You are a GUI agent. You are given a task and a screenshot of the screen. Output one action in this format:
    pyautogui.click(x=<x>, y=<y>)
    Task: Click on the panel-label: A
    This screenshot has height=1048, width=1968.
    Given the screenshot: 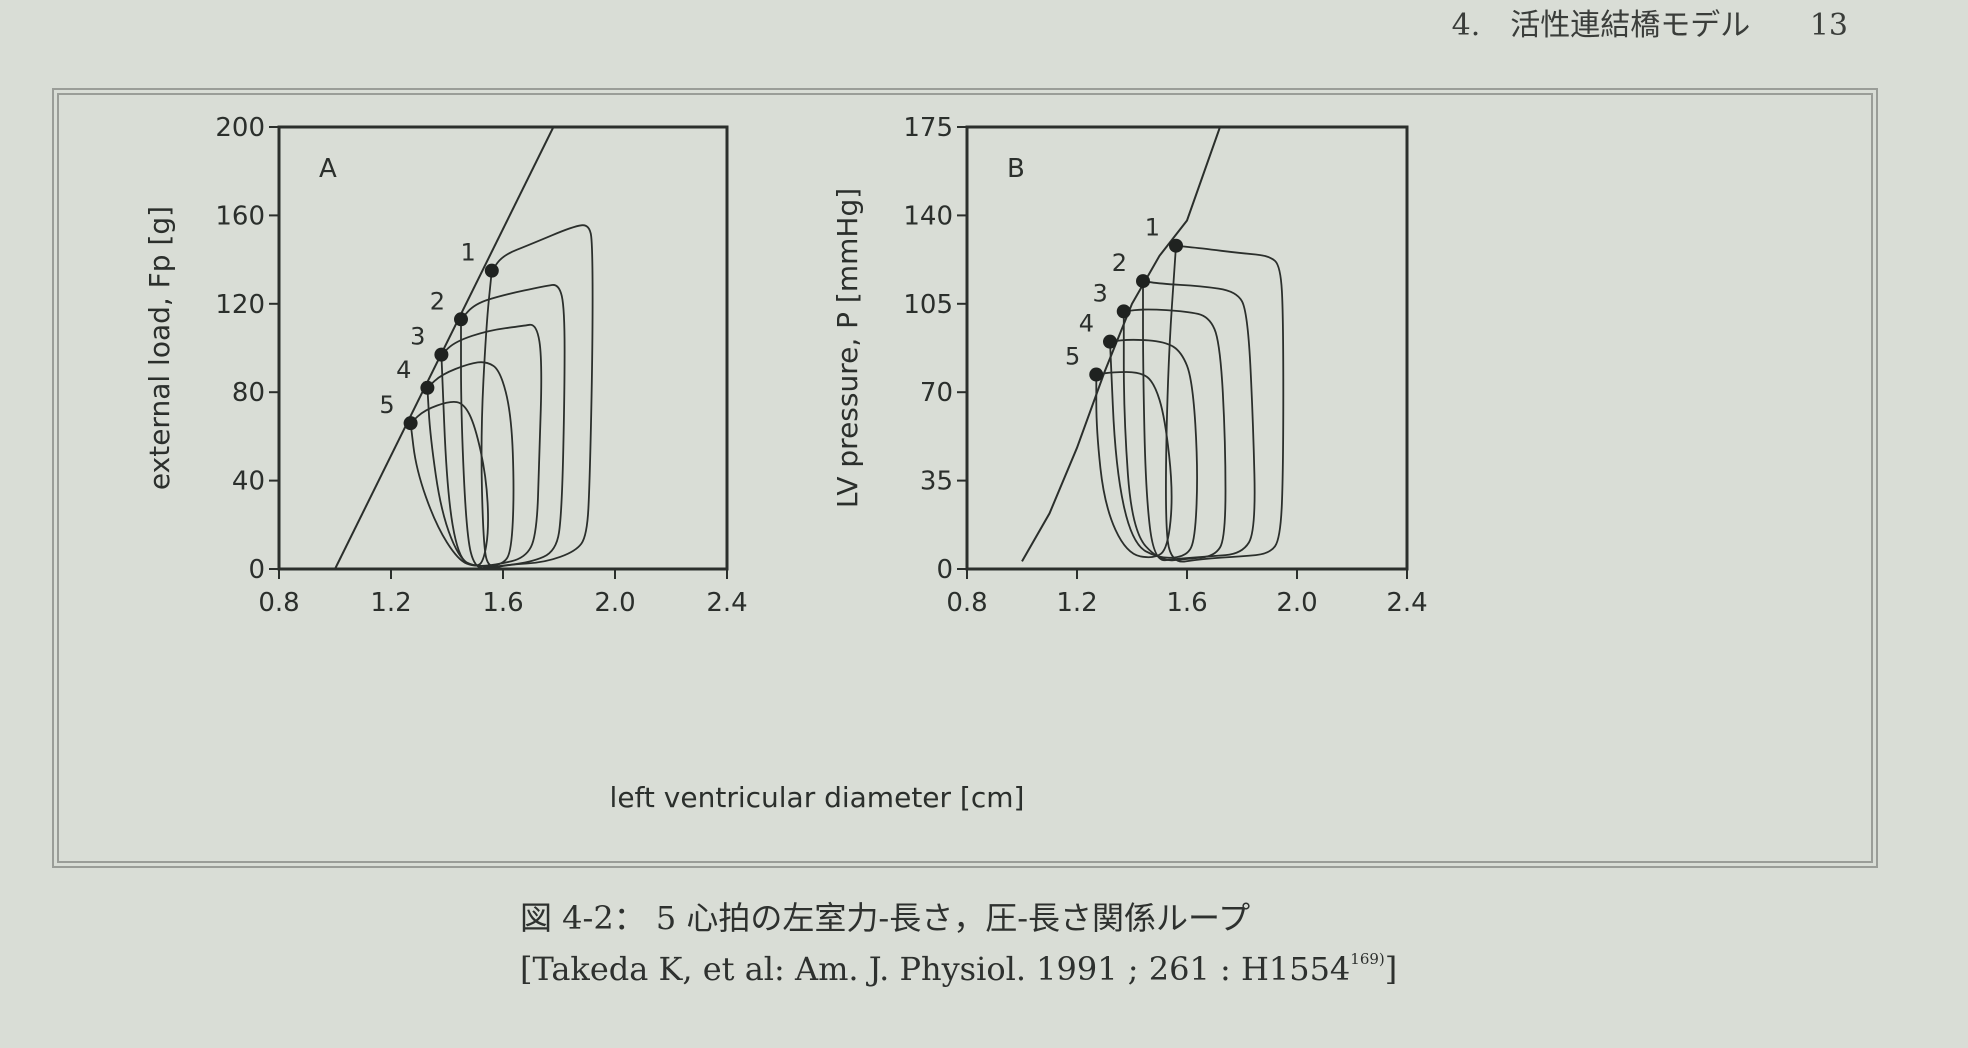 What is the action you would take?
    pyautogui.click(x=328, y=169)
    